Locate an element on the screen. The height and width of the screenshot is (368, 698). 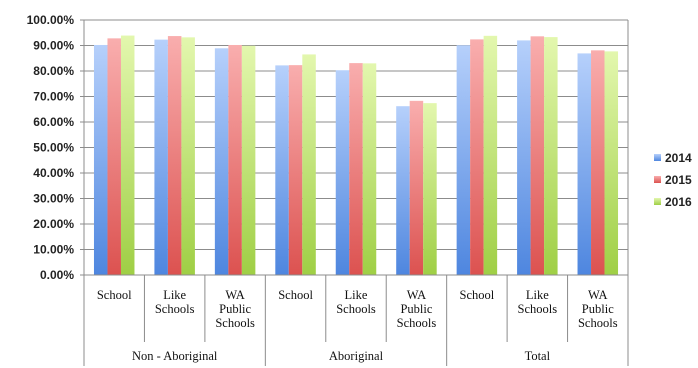
y-tick-label: 40.00% is located at coordinates (53, 173).